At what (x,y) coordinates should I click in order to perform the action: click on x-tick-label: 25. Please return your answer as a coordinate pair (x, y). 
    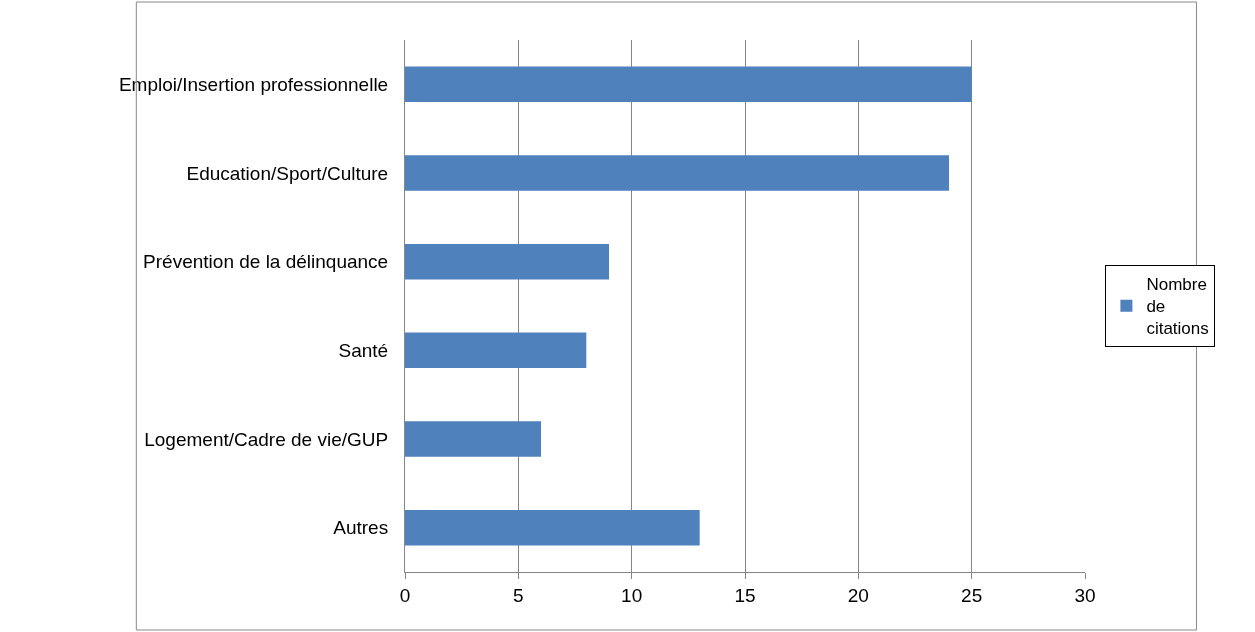
    Looking at the image, I should click on (972, 595).